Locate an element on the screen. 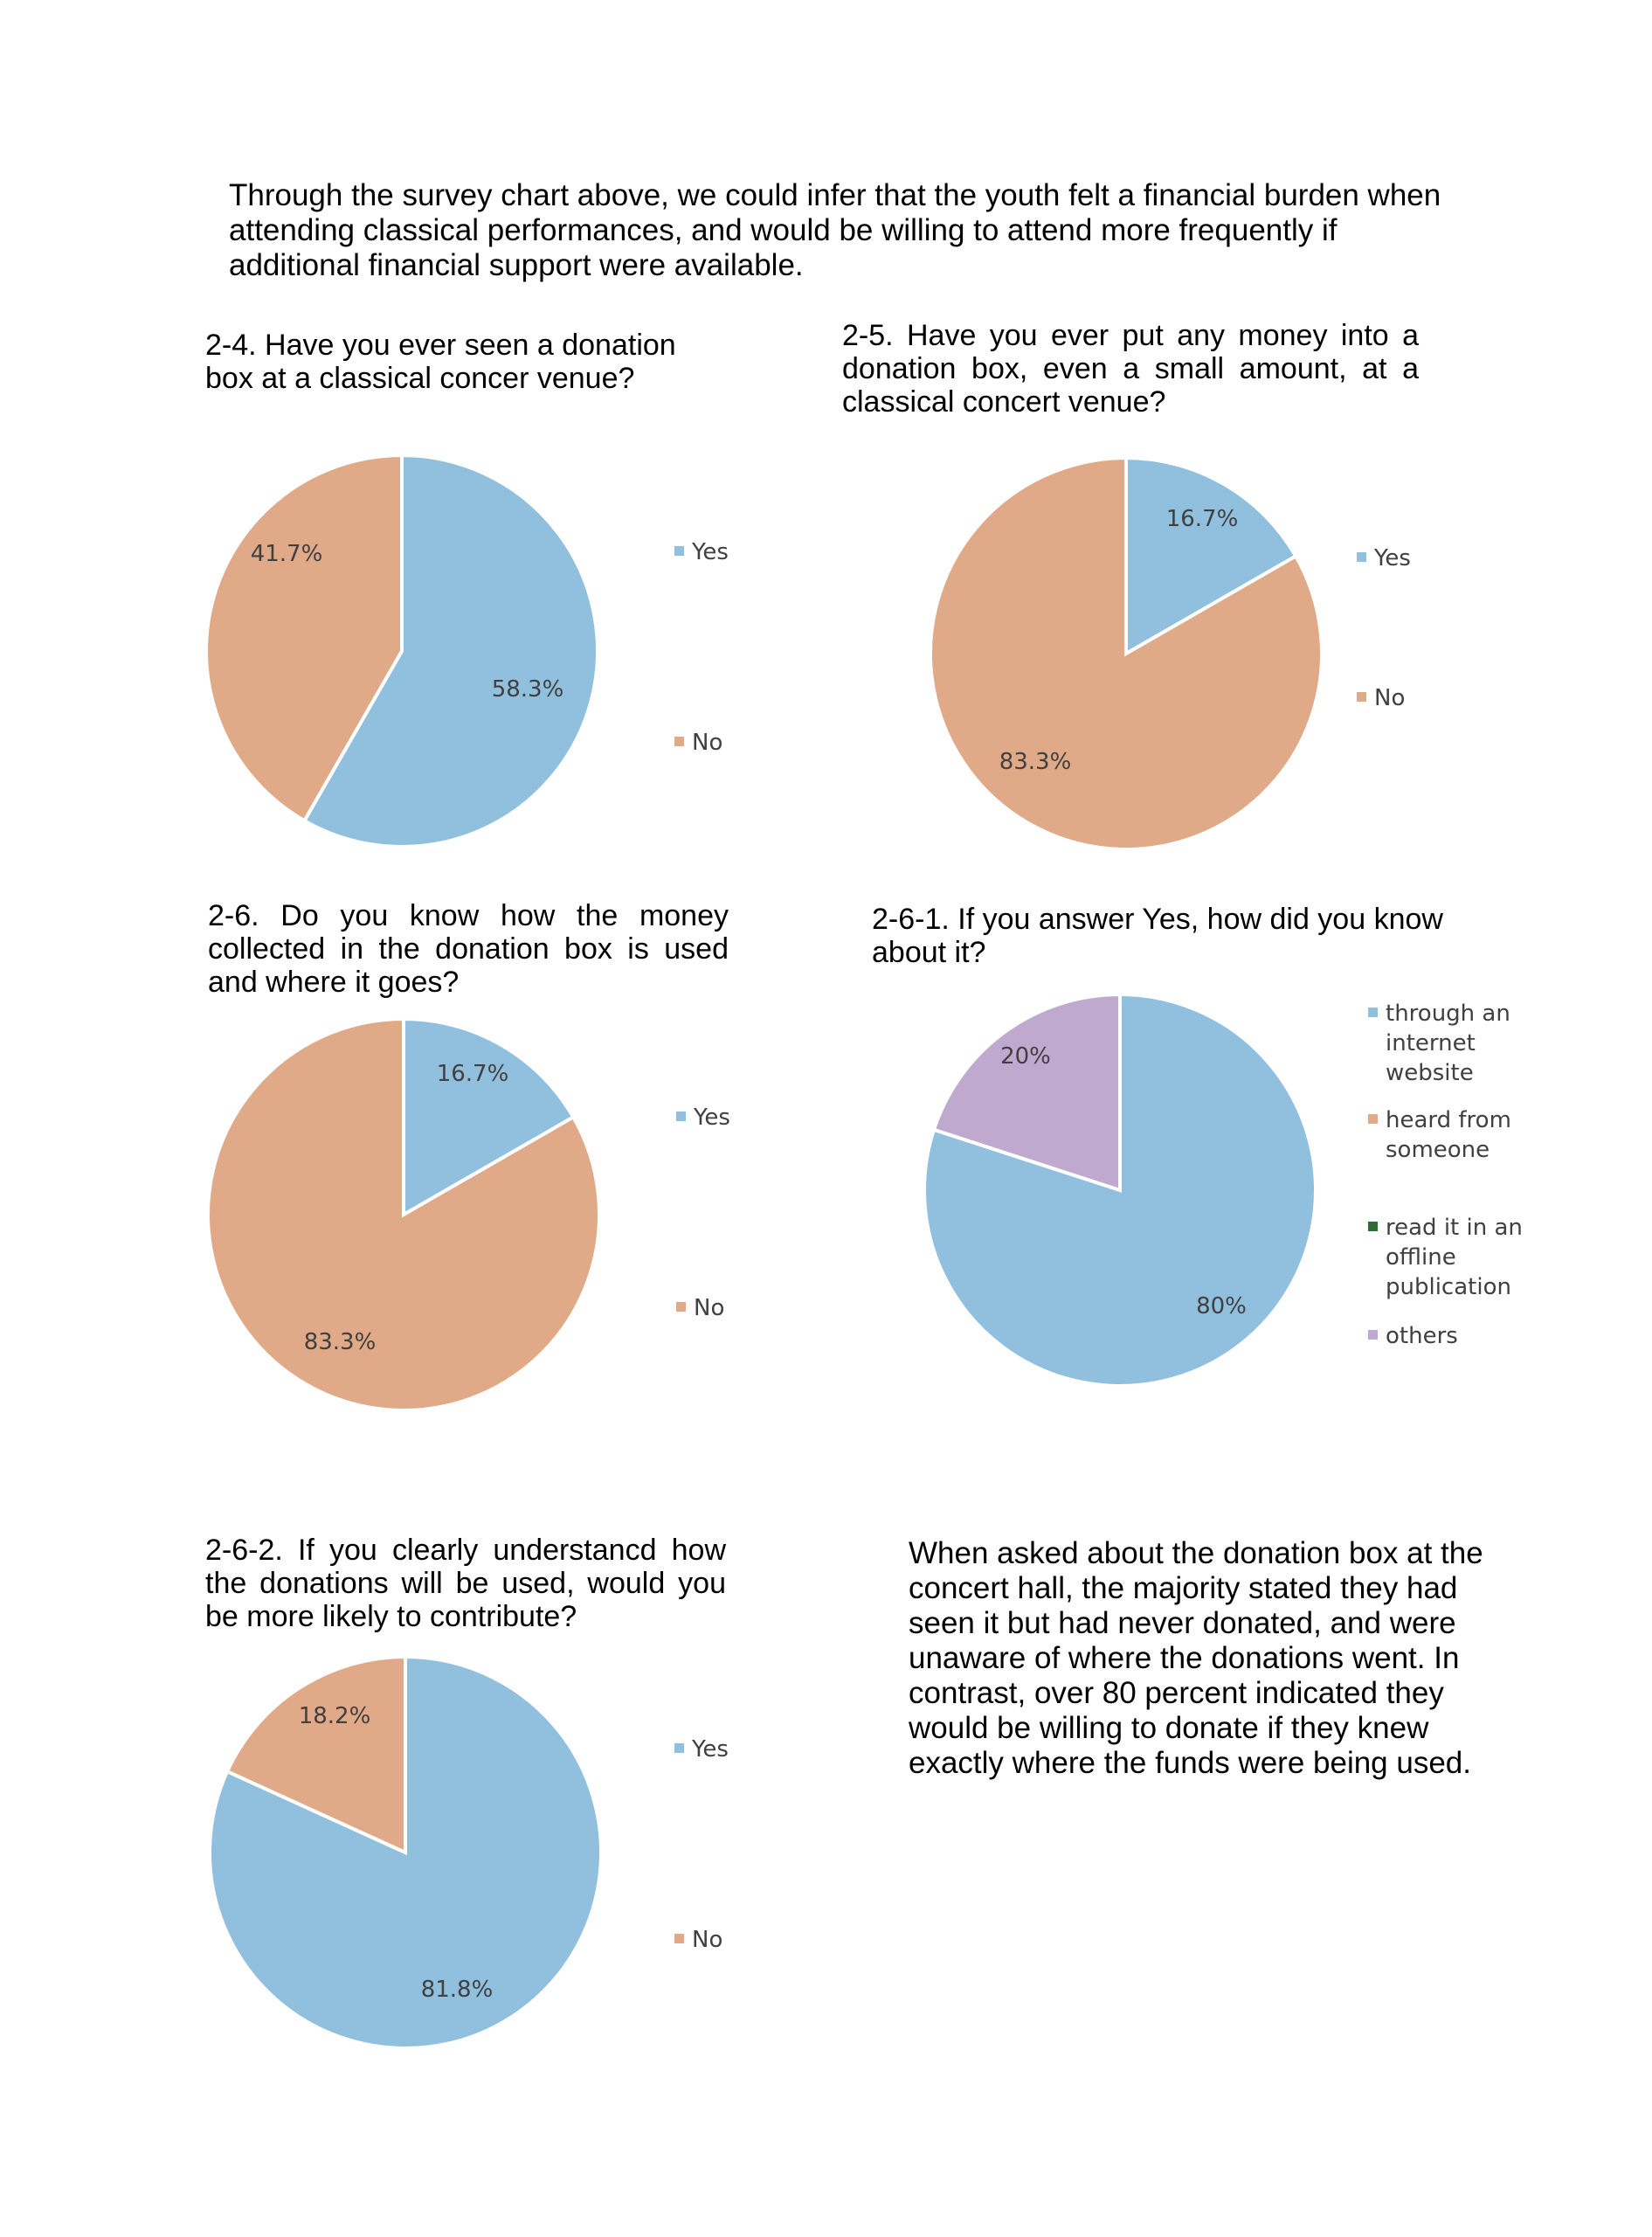 This screenshot has height=2237, width=1652. legend-label-q2-6-1-0: through an internet website is located at coordinates (1448, 1043).